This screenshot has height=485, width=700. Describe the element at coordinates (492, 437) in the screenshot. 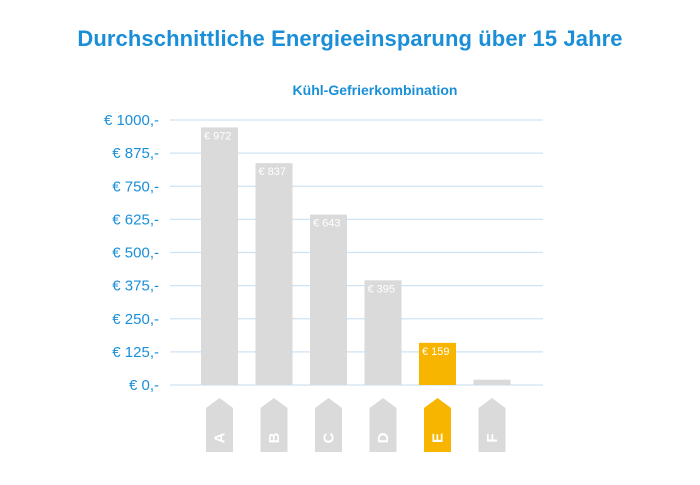

I see `category-label-f: F` at that location.